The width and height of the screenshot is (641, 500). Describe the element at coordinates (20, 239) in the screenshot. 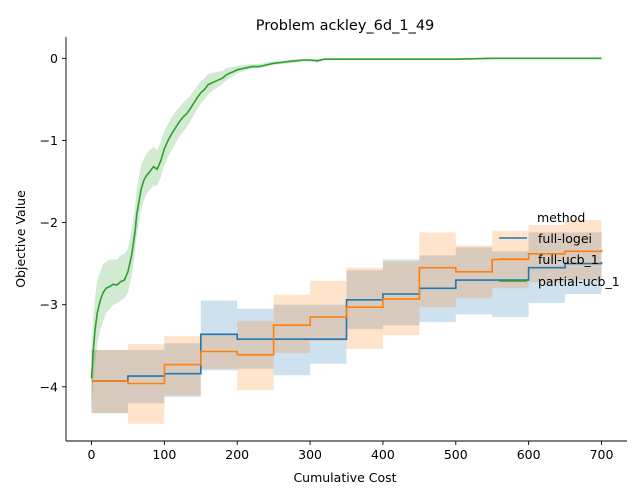

I see `y-axis-label: Objective Value` at that location.